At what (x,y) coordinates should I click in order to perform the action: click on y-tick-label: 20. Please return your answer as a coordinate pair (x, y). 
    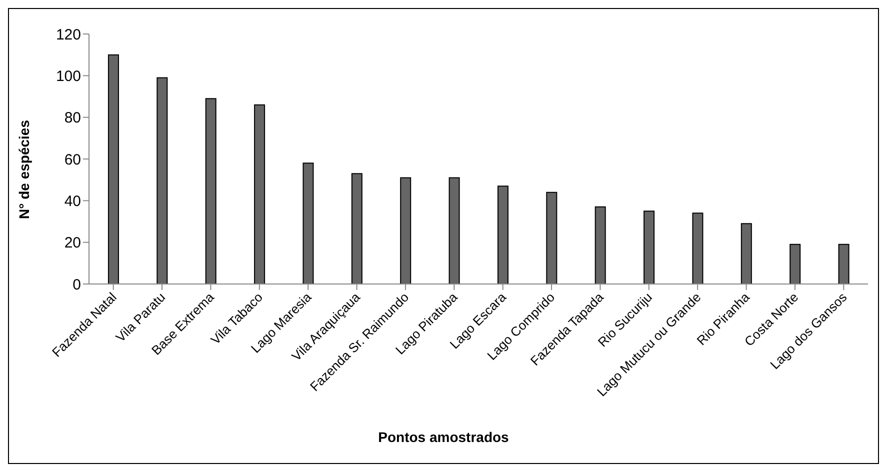
    Looking at the image, I should click on (72, 243).